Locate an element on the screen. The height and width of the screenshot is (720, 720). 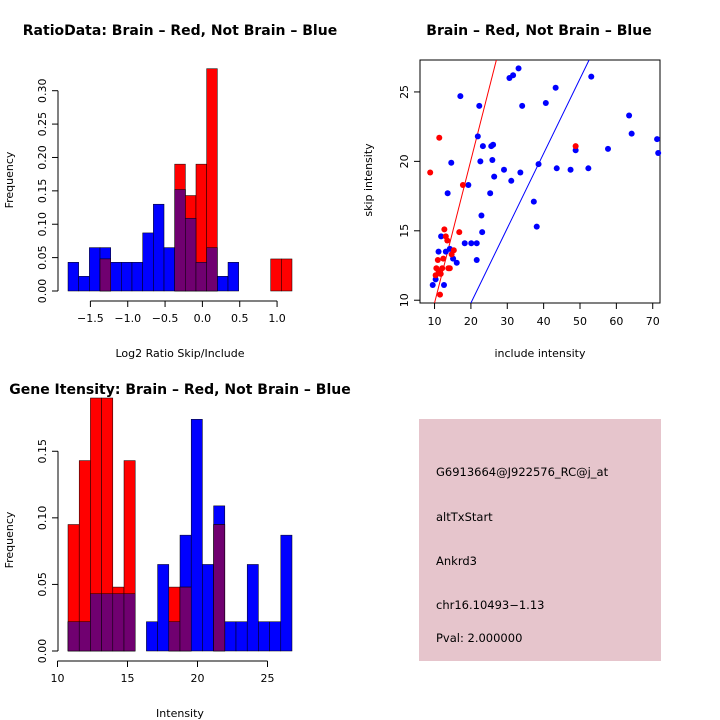
ratio-histogram-bars is located at coordinates (180, 180).